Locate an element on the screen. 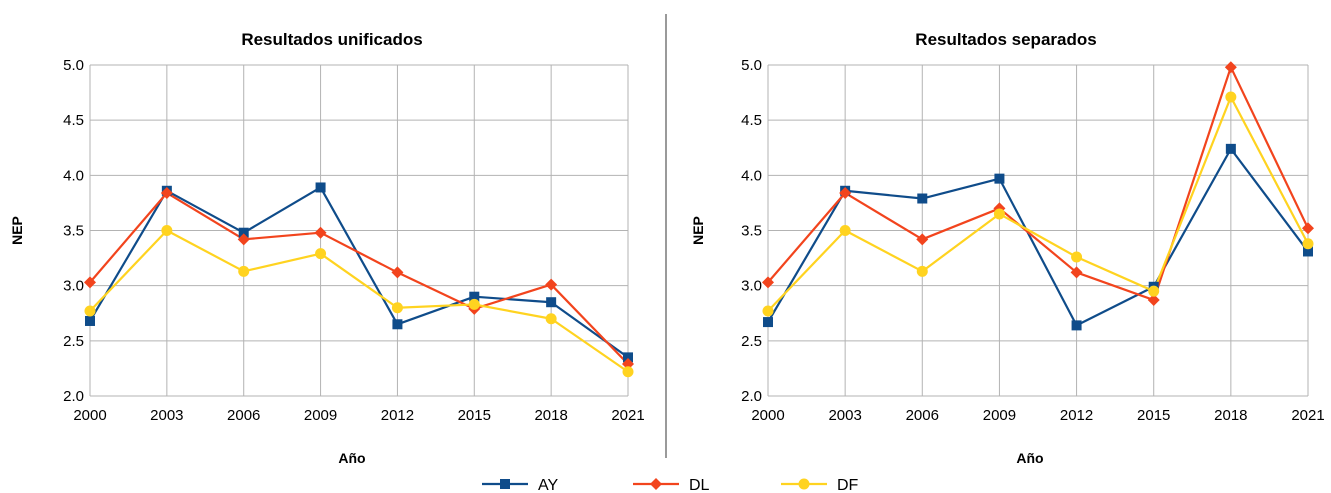  legend-item-df: DF is located at coordinates (820, 485).